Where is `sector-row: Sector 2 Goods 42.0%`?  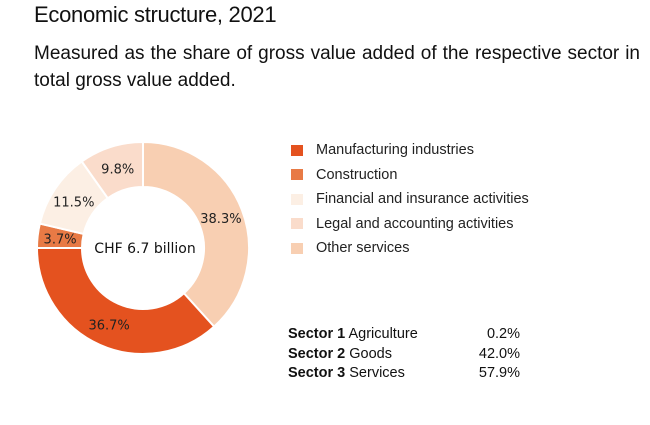
sector-row: Sector 2 Goods 42.0% is located at coordinates (404, 356).